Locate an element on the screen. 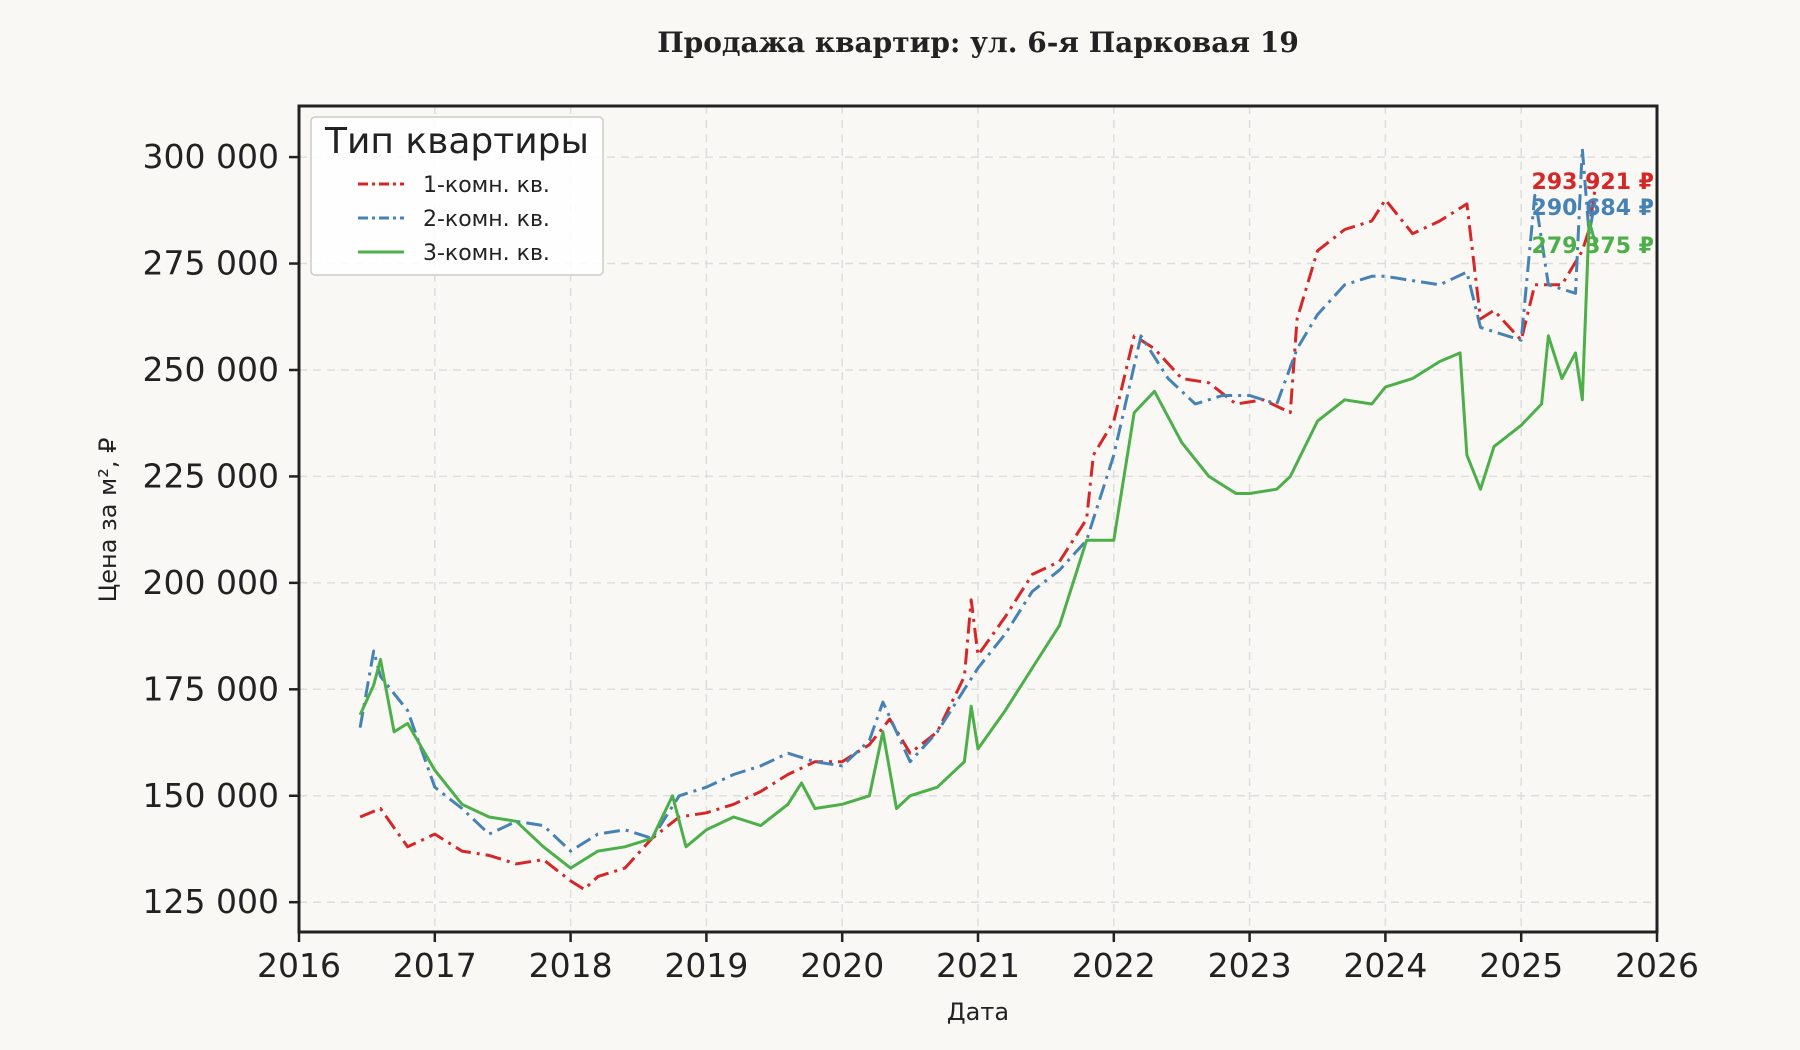 The image size is (1800, 1050). y-tick-label: 175 000 is located at coordinates (211, 688).